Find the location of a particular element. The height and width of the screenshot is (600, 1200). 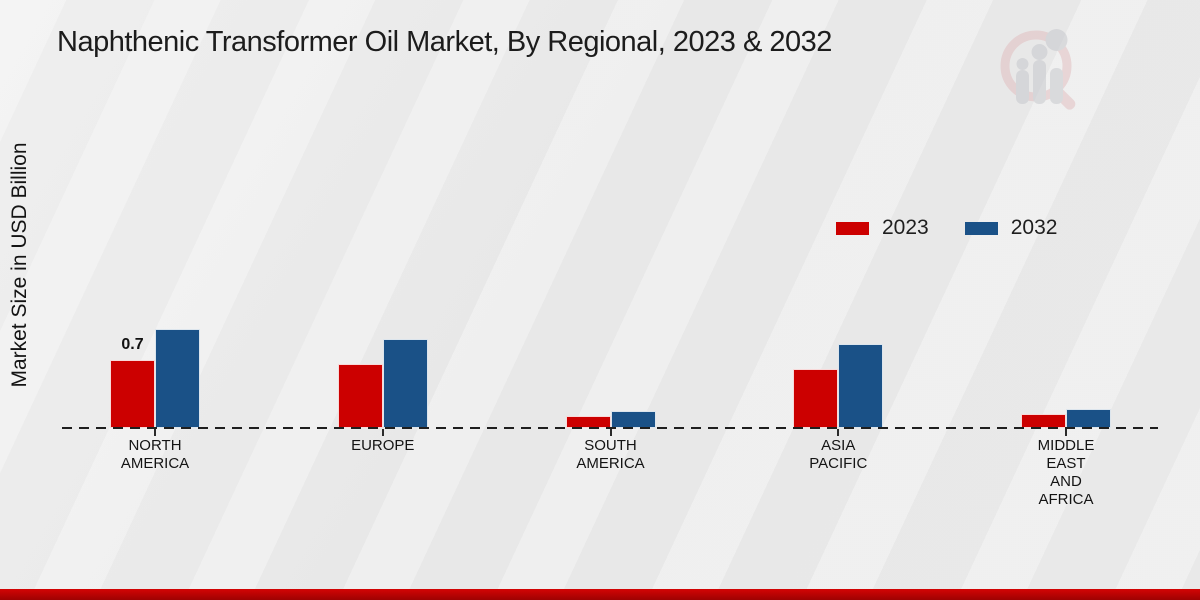

x-axis-tick-north-america is located at coordinates (155, 432).